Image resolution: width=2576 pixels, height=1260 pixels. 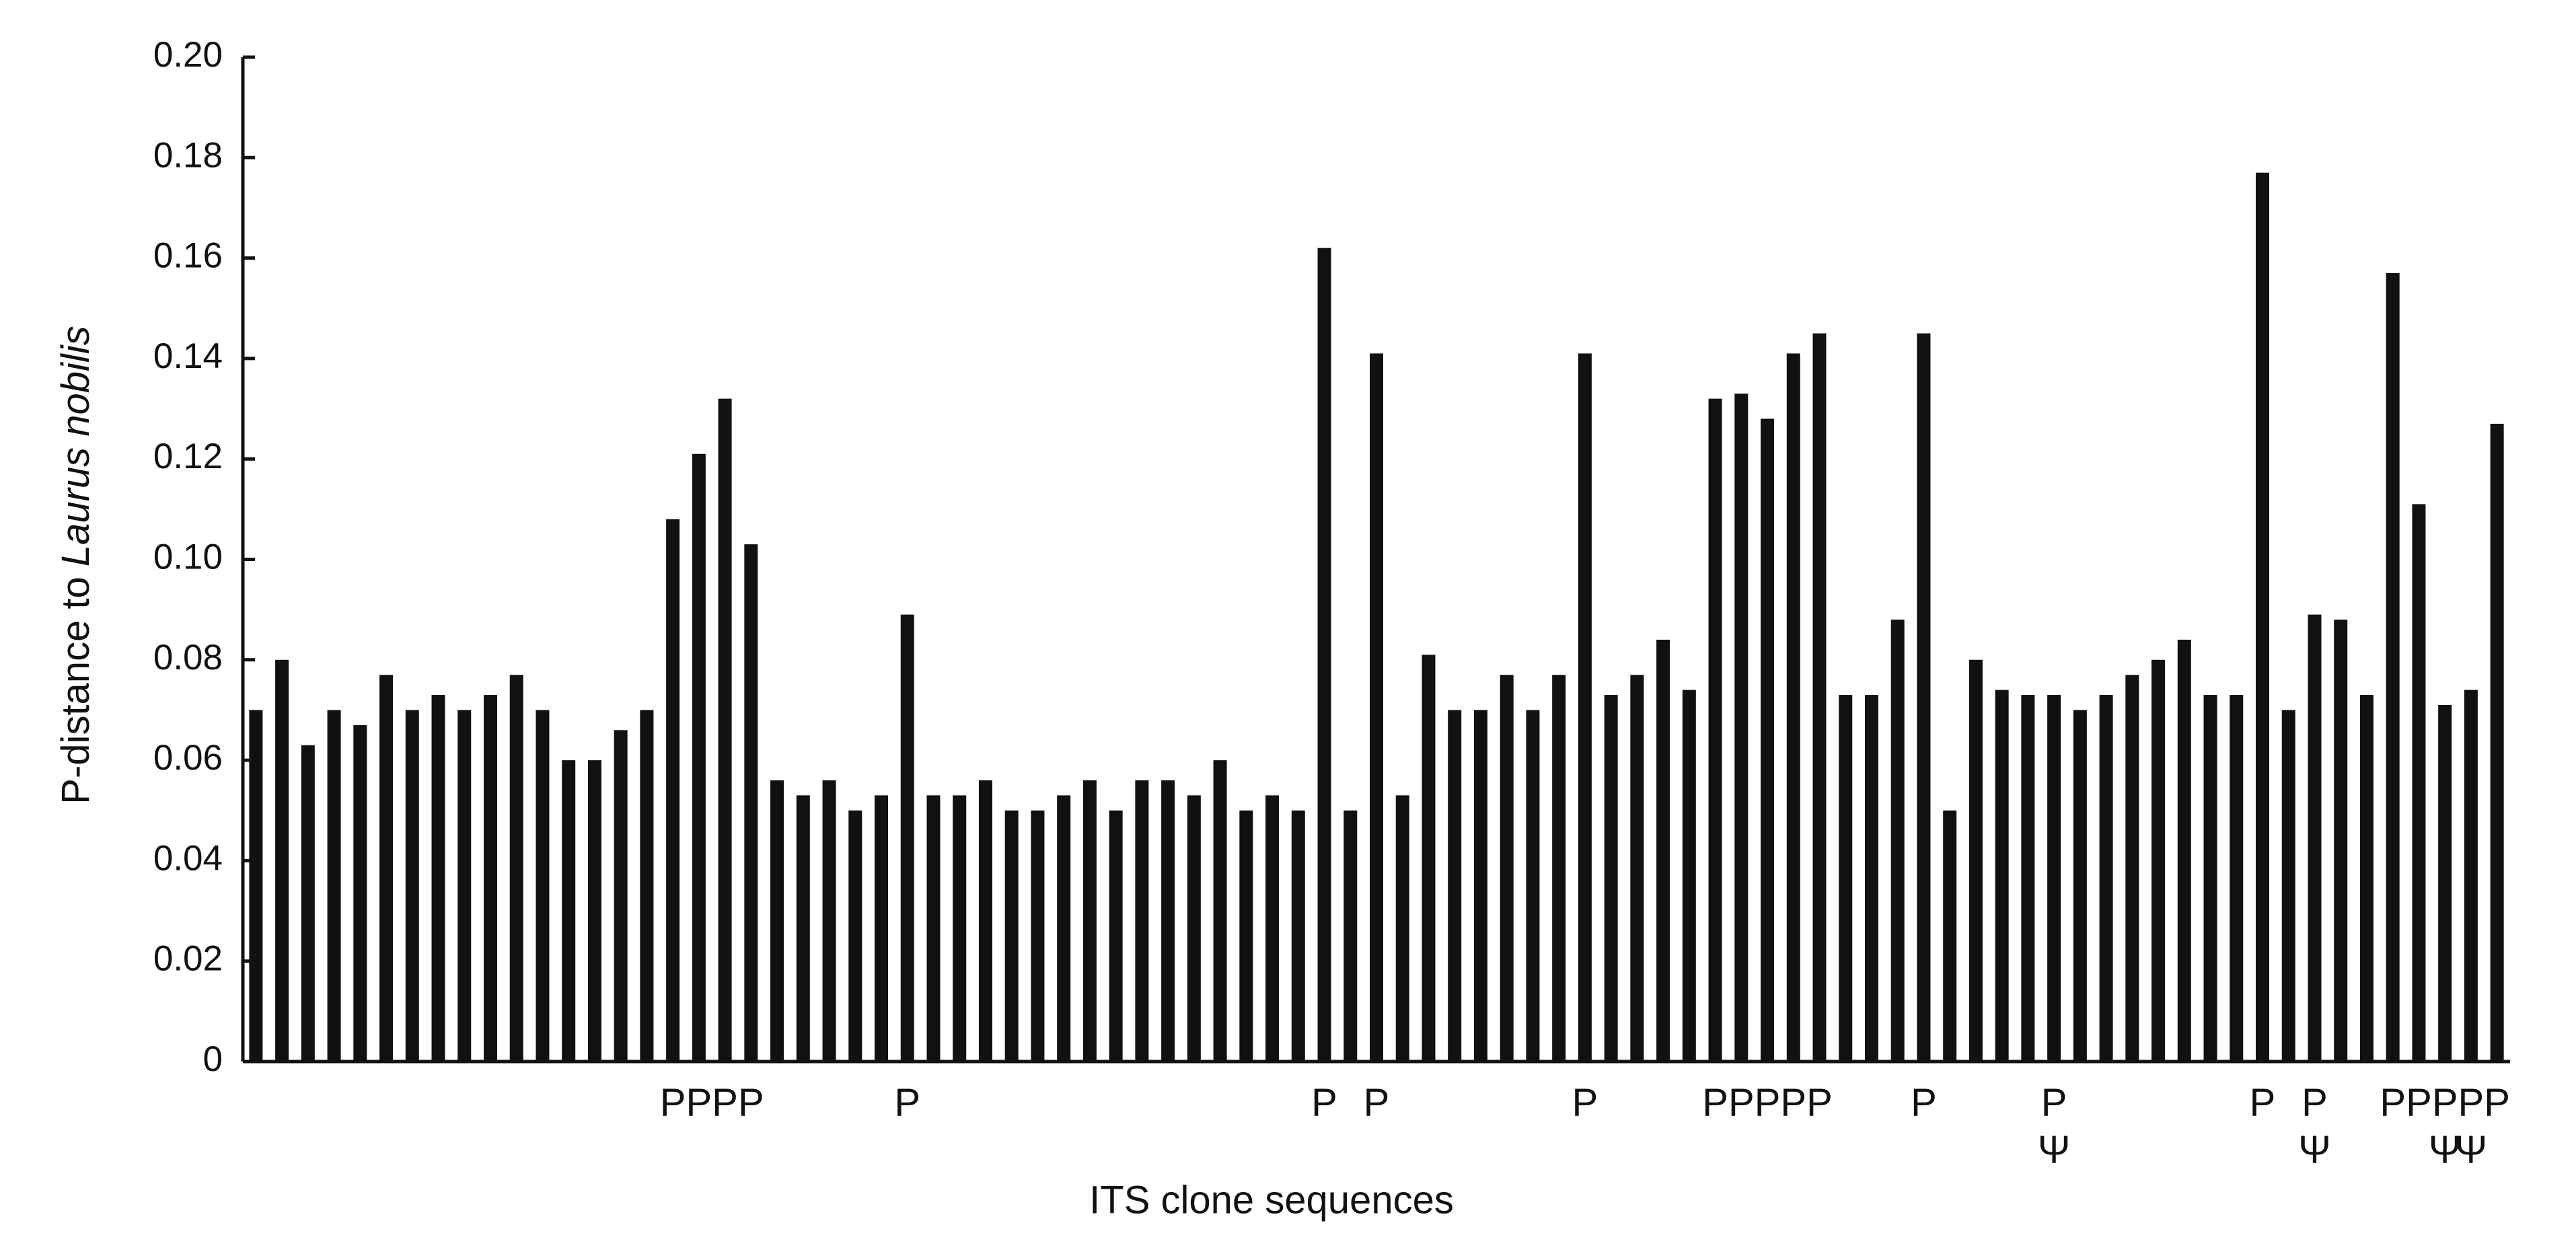 I want to click on y-tick-label: 0.18, so click(x=188, y=155).